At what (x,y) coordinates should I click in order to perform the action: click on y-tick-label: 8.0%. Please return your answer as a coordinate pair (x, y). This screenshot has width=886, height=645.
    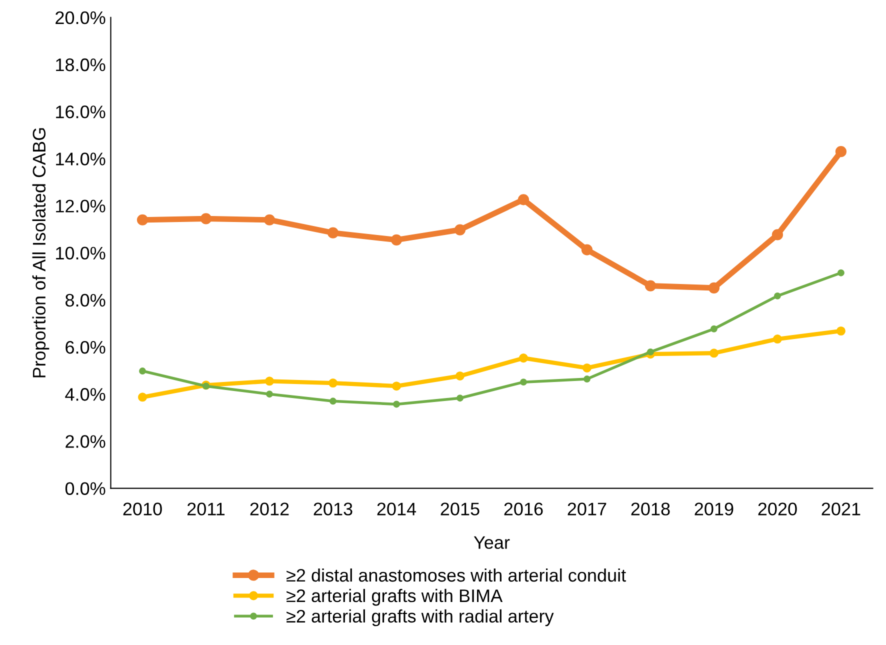
    Looking at the image, I should click on (86, 300).